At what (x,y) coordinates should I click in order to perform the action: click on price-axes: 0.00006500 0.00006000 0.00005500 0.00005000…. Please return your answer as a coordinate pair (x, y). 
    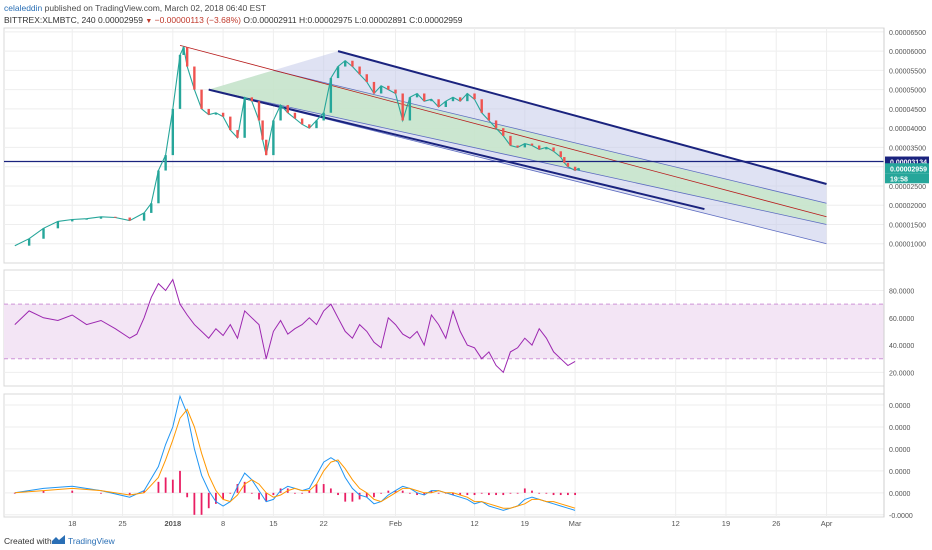
    Looking at the image, I should click on (906, 274).